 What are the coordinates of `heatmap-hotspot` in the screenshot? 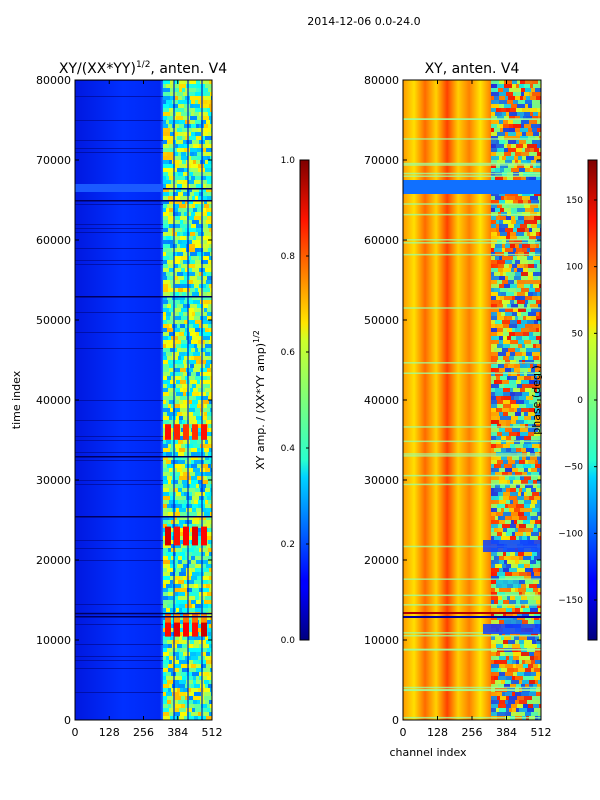 It's located at (177, 536).